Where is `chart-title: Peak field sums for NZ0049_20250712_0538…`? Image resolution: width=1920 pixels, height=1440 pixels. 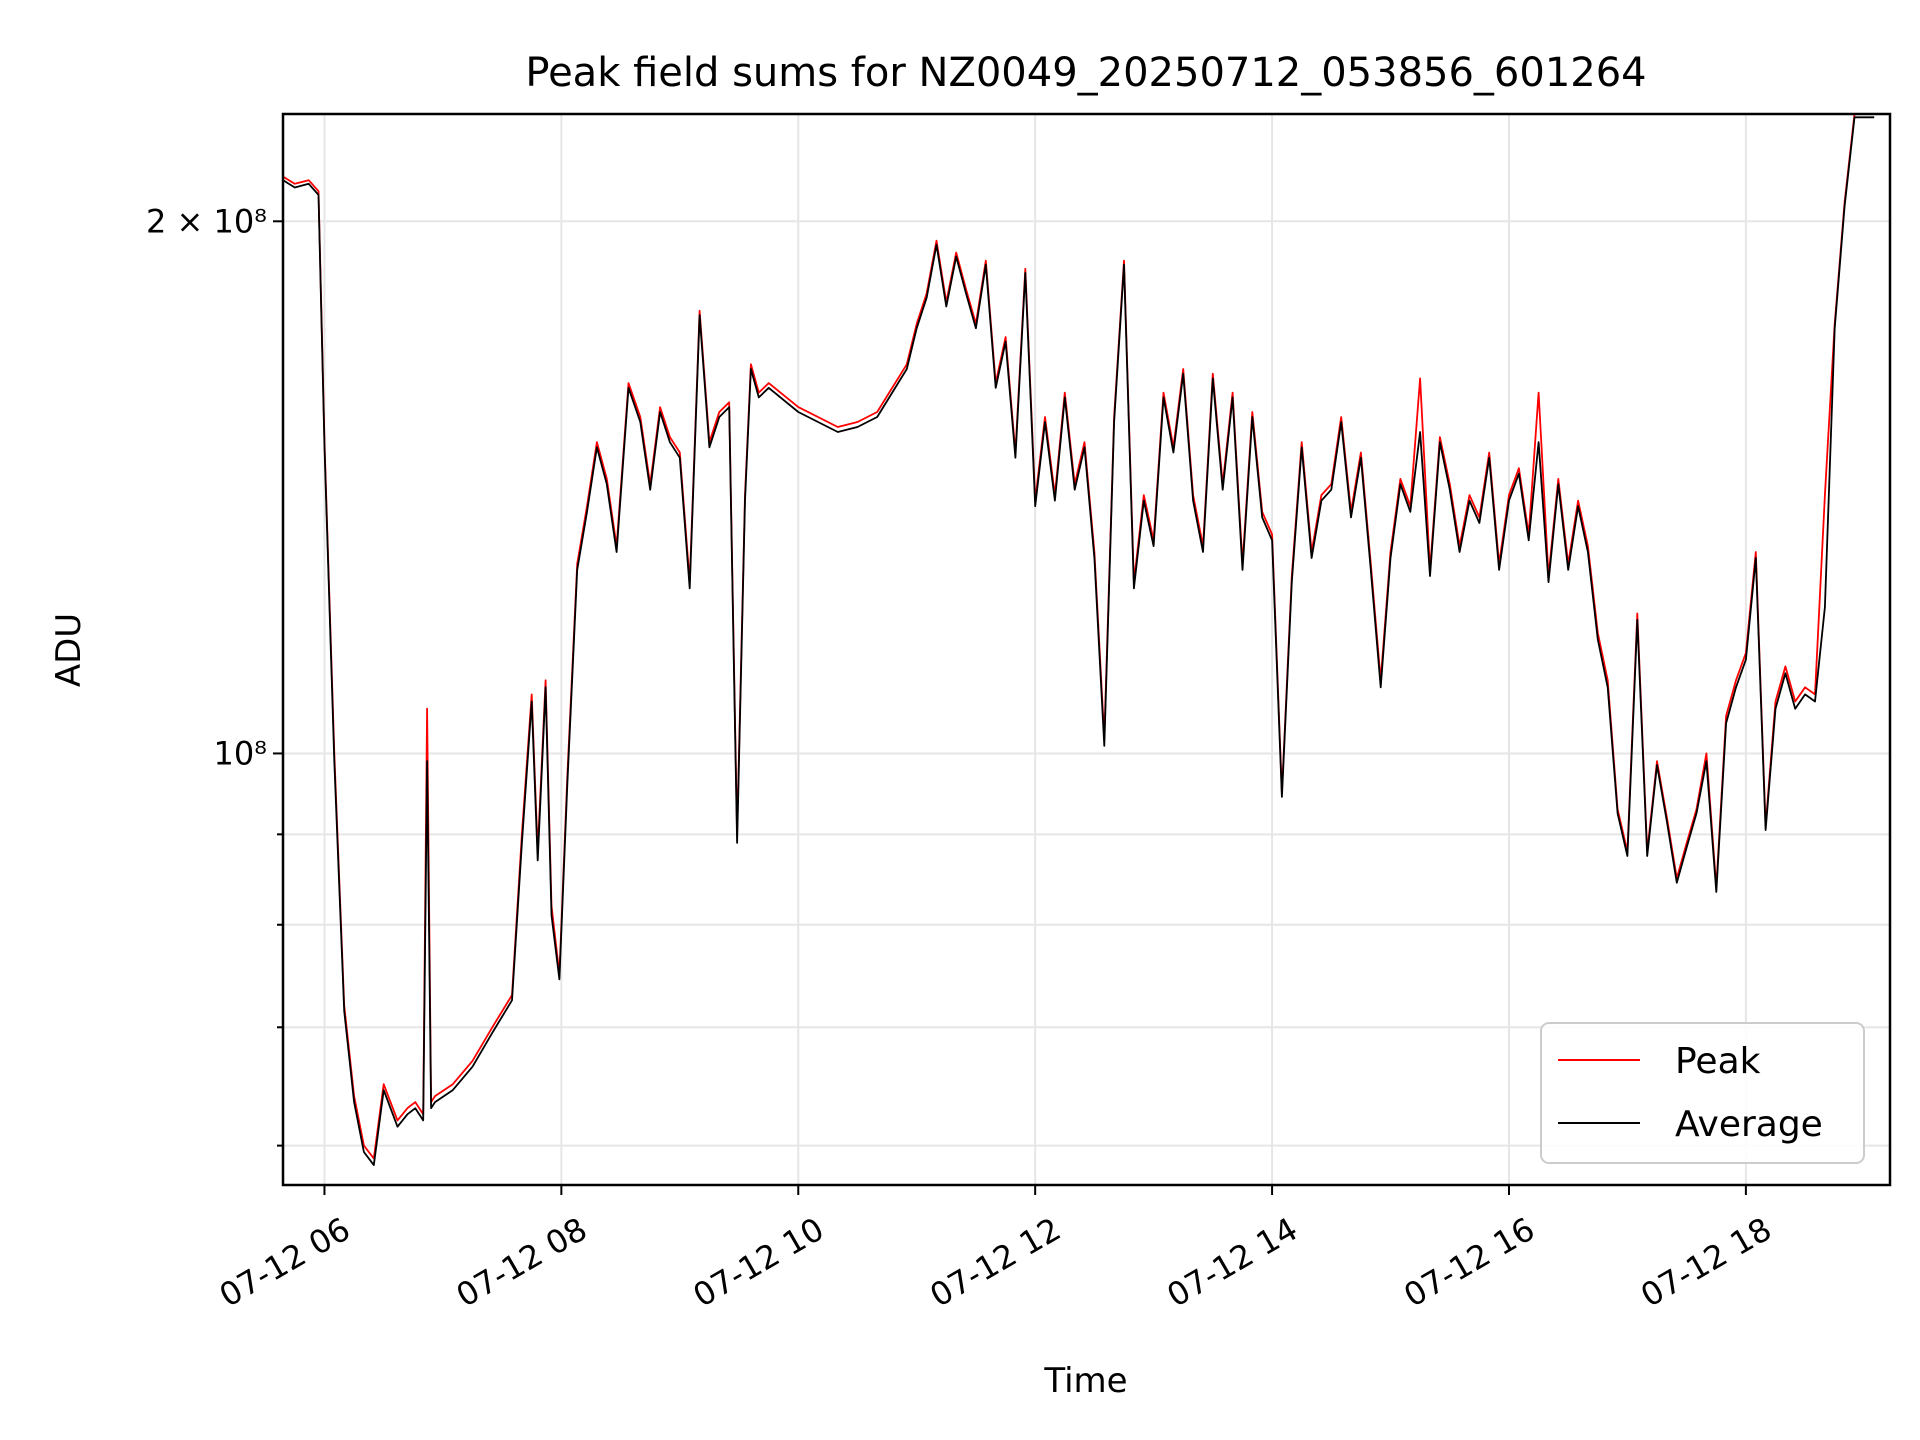 chart-title: Peak field sums for NZ0049_20250712_0538… is located at coordinates (1085, 73).